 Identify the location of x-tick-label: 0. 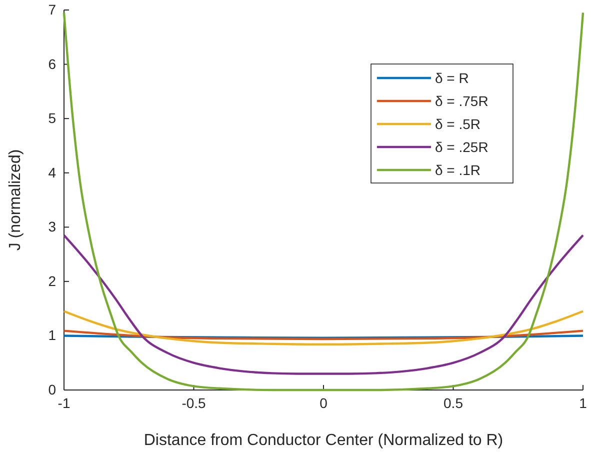
(324, 402).